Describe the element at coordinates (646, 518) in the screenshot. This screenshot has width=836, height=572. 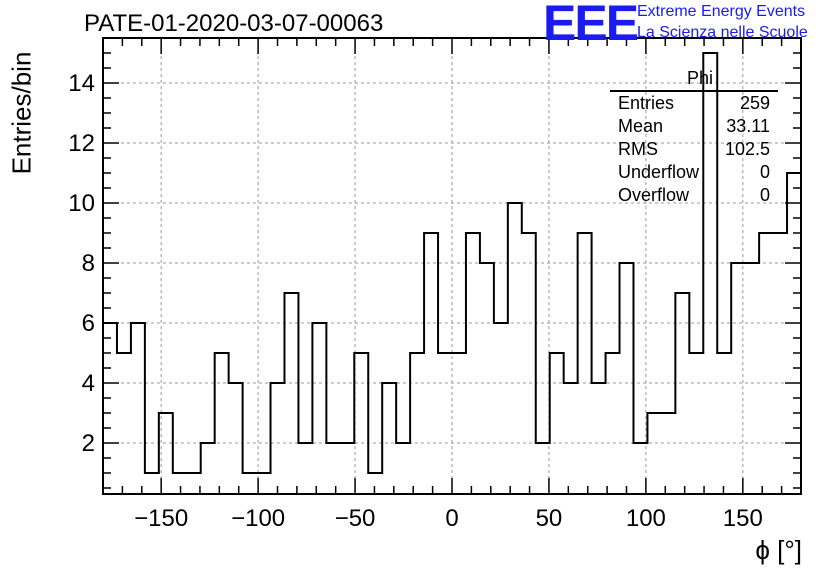
I see `x-tick-label: 100` at that location.